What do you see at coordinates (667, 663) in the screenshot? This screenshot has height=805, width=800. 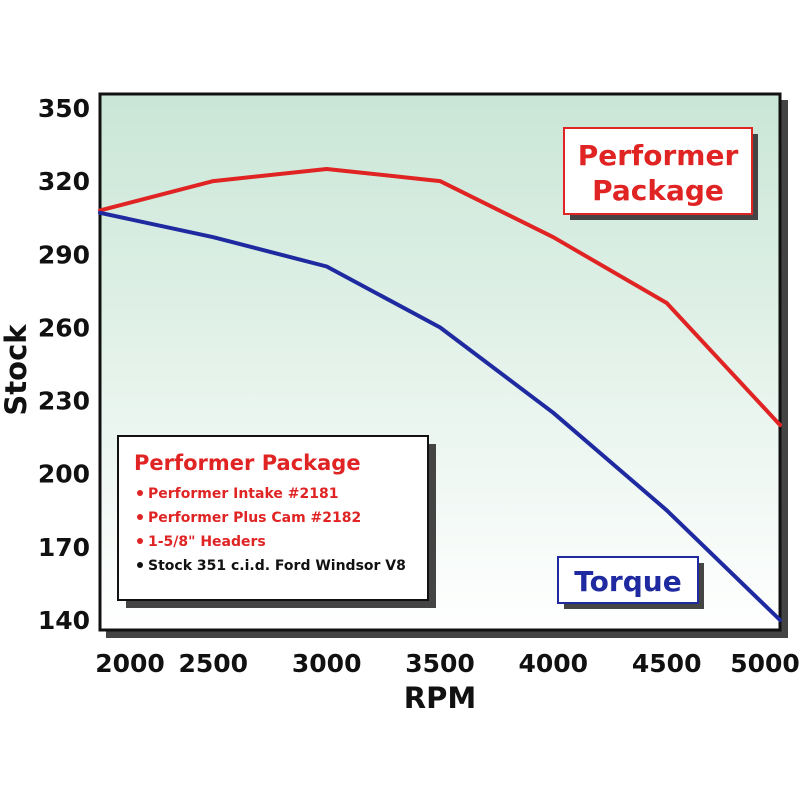 I see `x-tick-label: 4500` at bounding box center [667, 663].